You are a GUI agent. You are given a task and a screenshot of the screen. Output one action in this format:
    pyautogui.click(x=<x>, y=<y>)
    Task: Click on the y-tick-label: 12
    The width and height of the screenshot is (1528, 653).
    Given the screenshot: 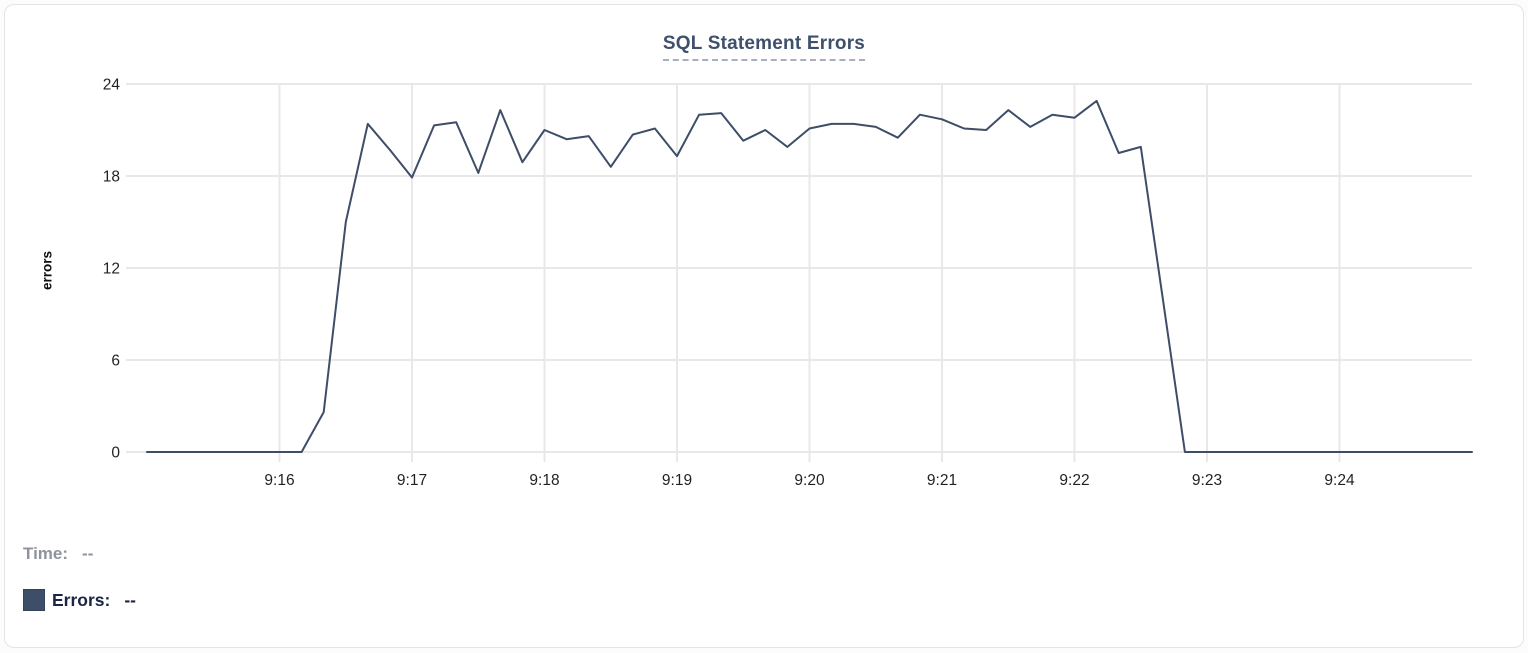 What is the action you would take?
    pyautogui.click(x=111, y=269)
    